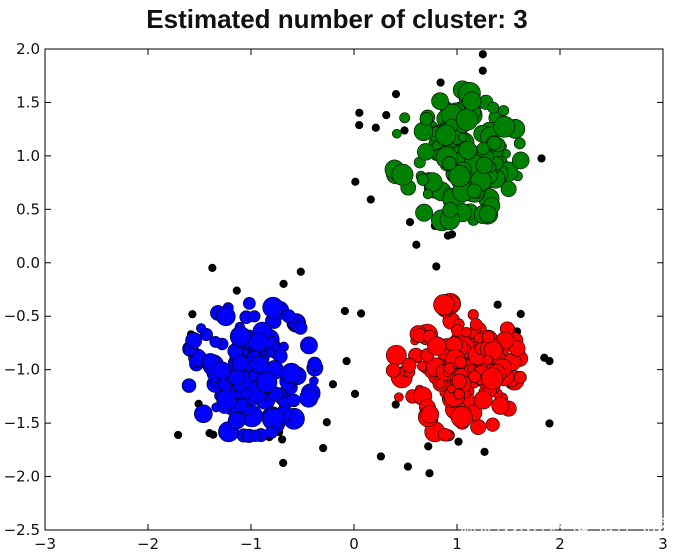 This screenshot has width=682, height=559. I want to click on y-tick-label: −2.5, so click(22, 530).